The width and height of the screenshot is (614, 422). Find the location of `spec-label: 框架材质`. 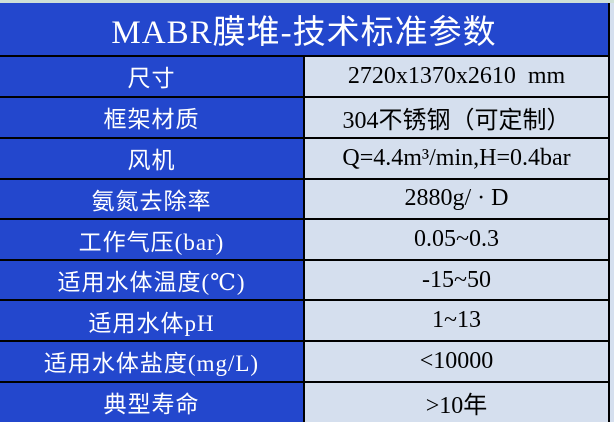

spec-label: 框架材质 is located at coordinates (152, 117).